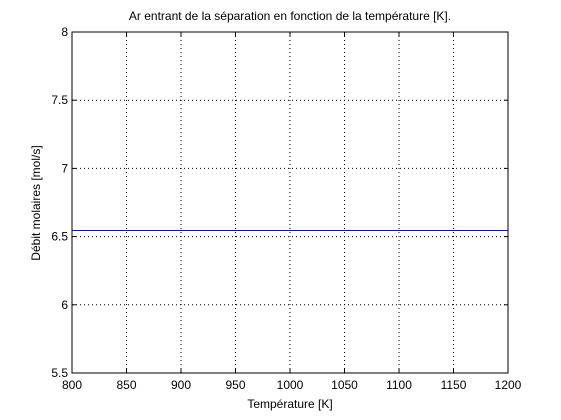 The width and height of the screenshot is (561, 420). I want to click on y-tick-label: 7.5, so click(59, 100).